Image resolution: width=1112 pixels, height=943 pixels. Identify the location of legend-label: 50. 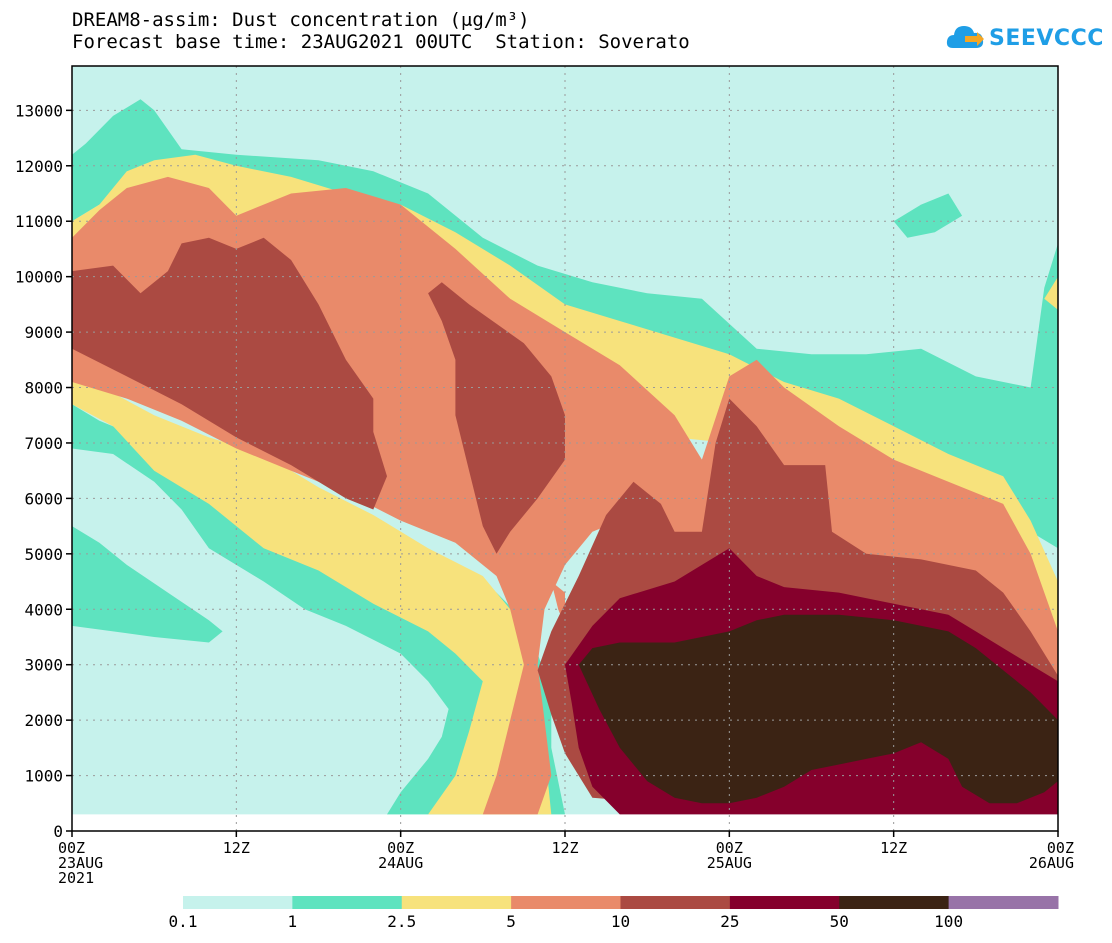
(839, 921).